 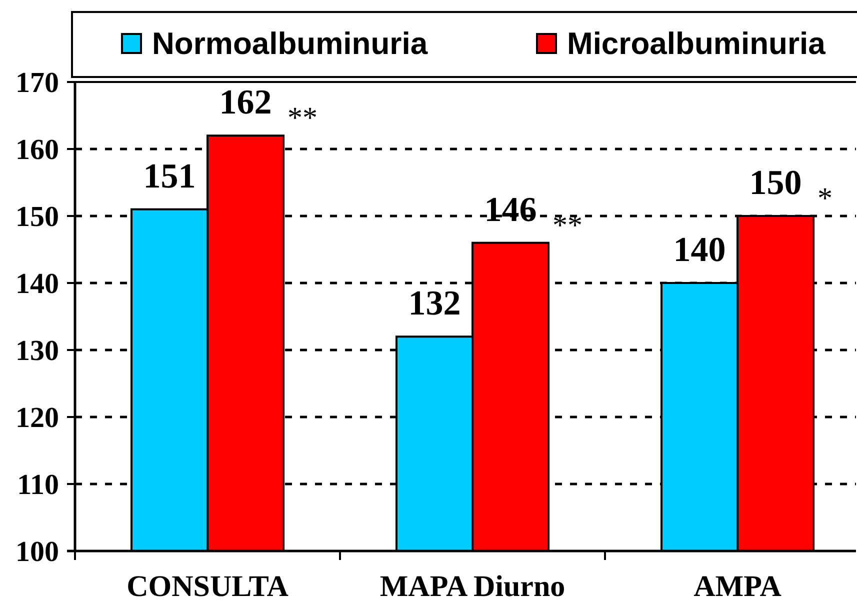 I want to click on y-tick-label: 150, so click(x=37, y=217).